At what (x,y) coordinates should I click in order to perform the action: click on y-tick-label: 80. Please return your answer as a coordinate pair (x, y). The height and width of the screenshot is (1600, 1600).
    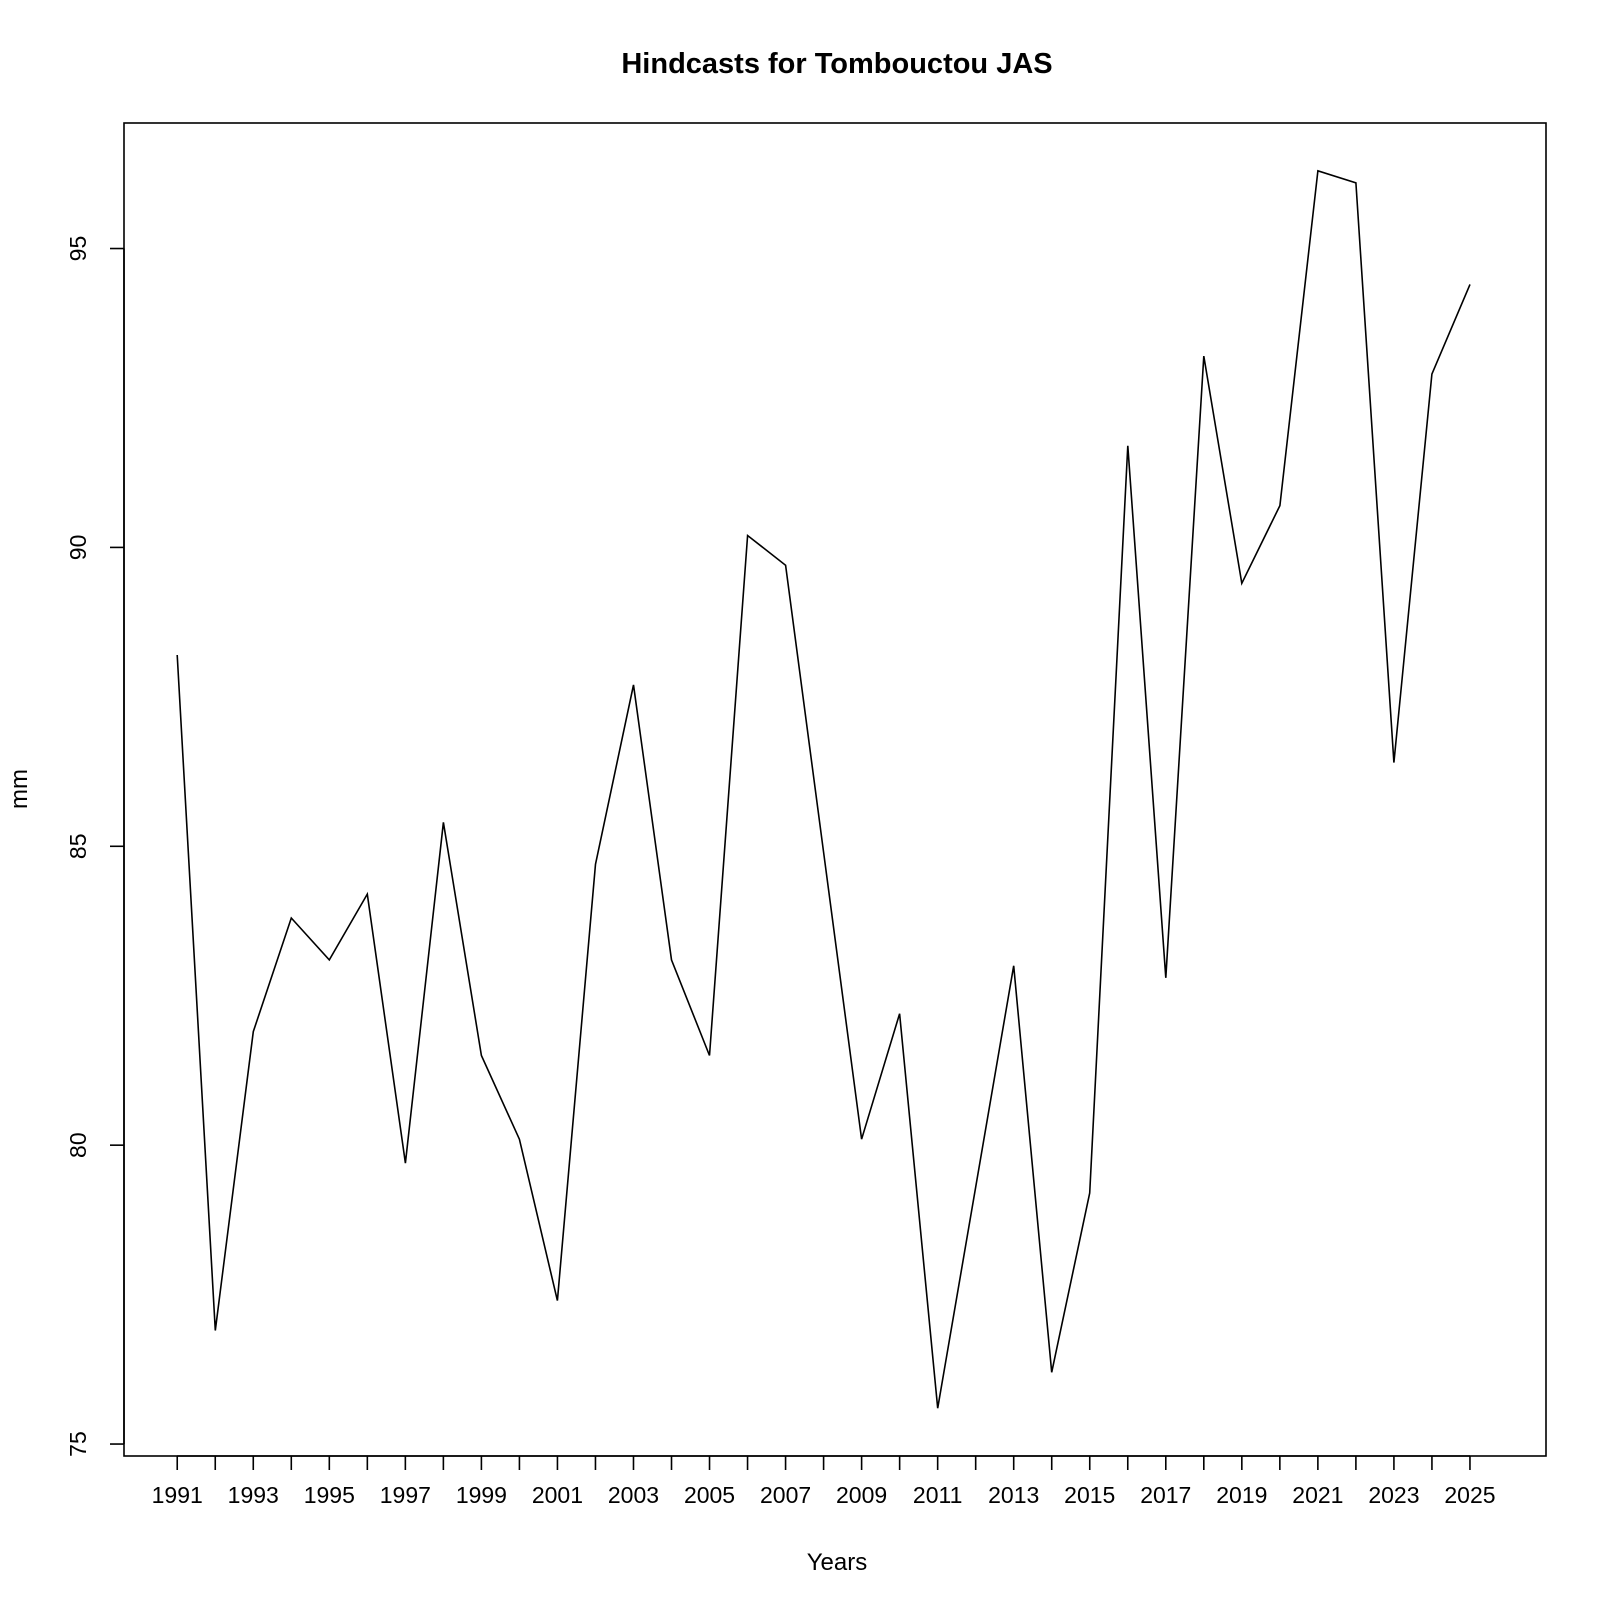
    Looking at the image, I should click on (78, 1145).